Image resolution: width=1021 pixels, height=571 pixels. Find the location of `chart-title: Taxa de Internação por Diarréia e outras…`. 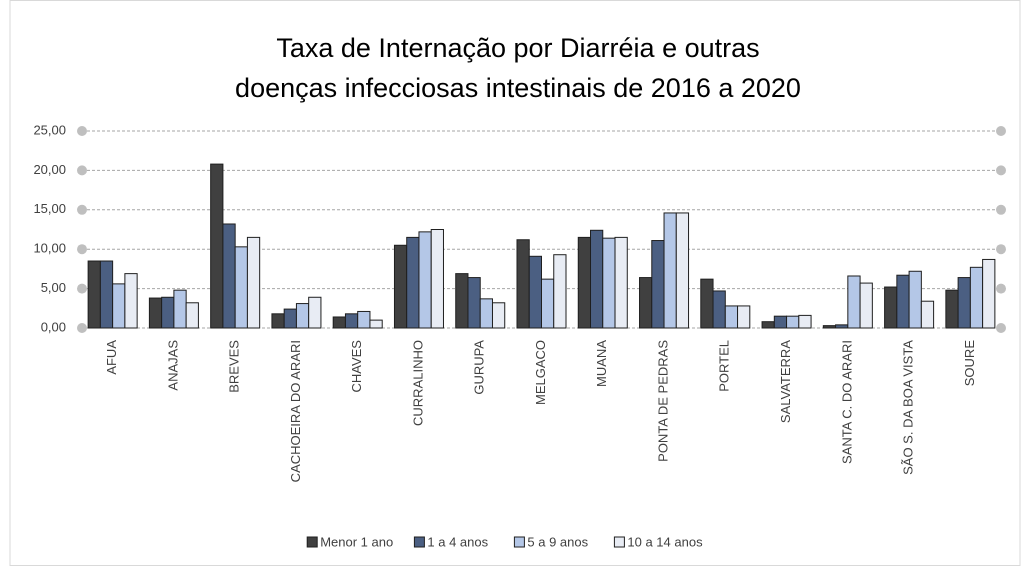

chart-title: Taxa de Internação por Diarréia e outras… is located at coordinates (518, 68).